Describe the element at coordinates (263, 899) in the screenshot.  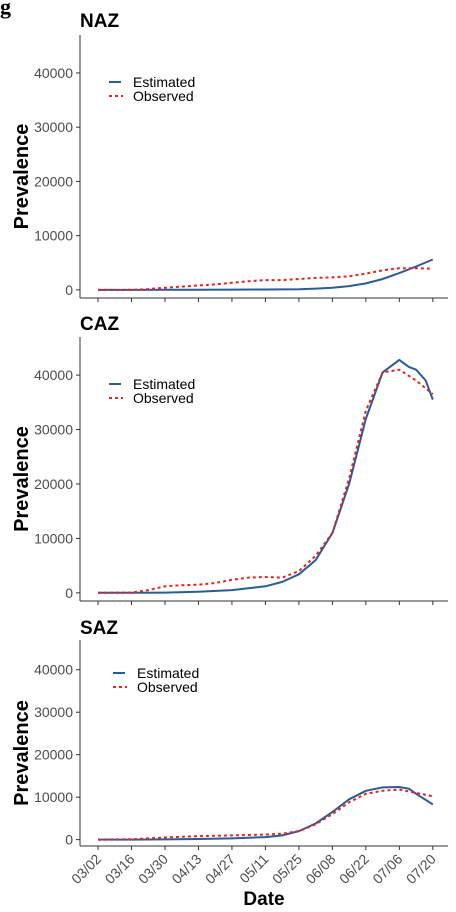
I see `x-axis-label: Date` at that location.